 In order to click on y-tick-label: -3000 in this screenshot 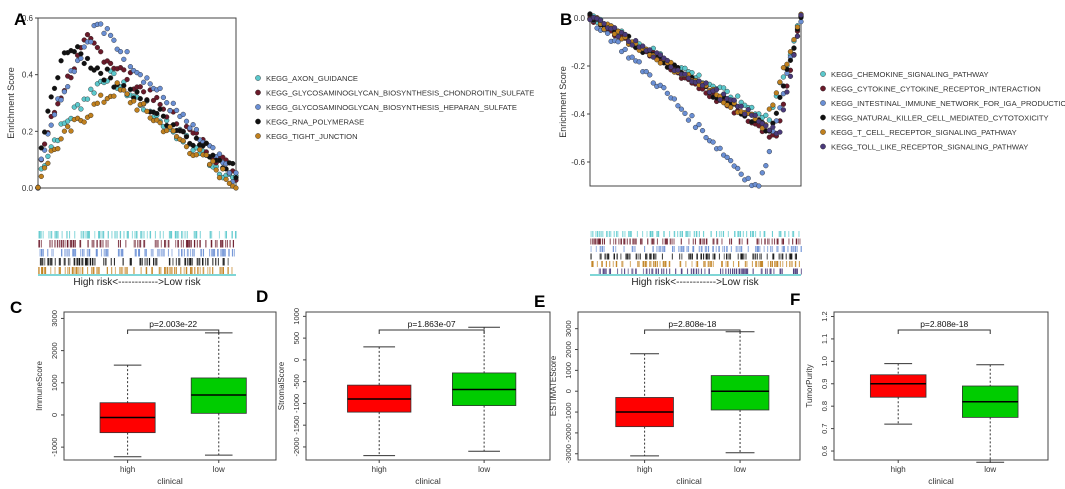, I will do `click(568, 453)`.